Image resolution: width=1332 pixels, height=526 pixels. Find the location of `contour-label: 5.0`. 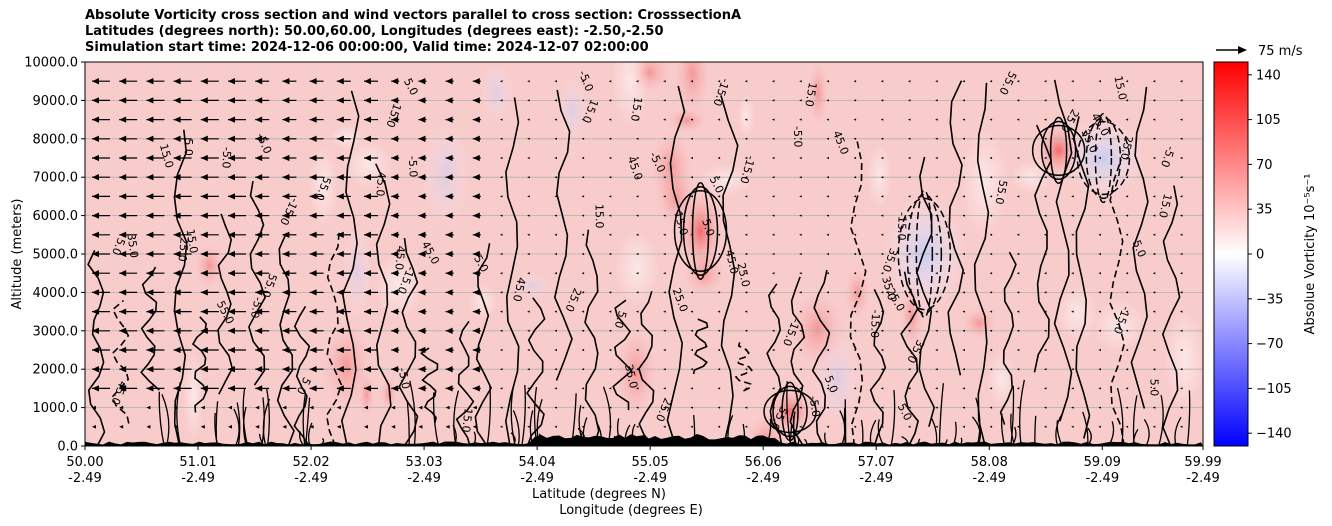

contour-label: 5.0 is located at coordinates (118, 246).